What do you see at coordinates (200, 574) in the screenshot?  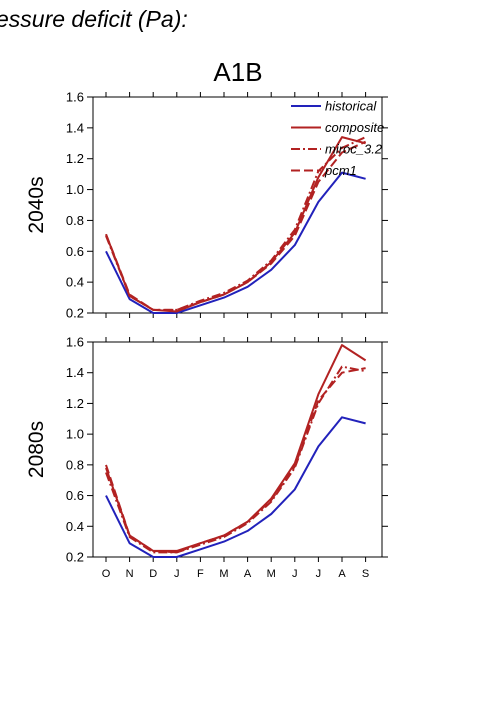 I see `x-tick-label: F` at bounding box center [200, 574].